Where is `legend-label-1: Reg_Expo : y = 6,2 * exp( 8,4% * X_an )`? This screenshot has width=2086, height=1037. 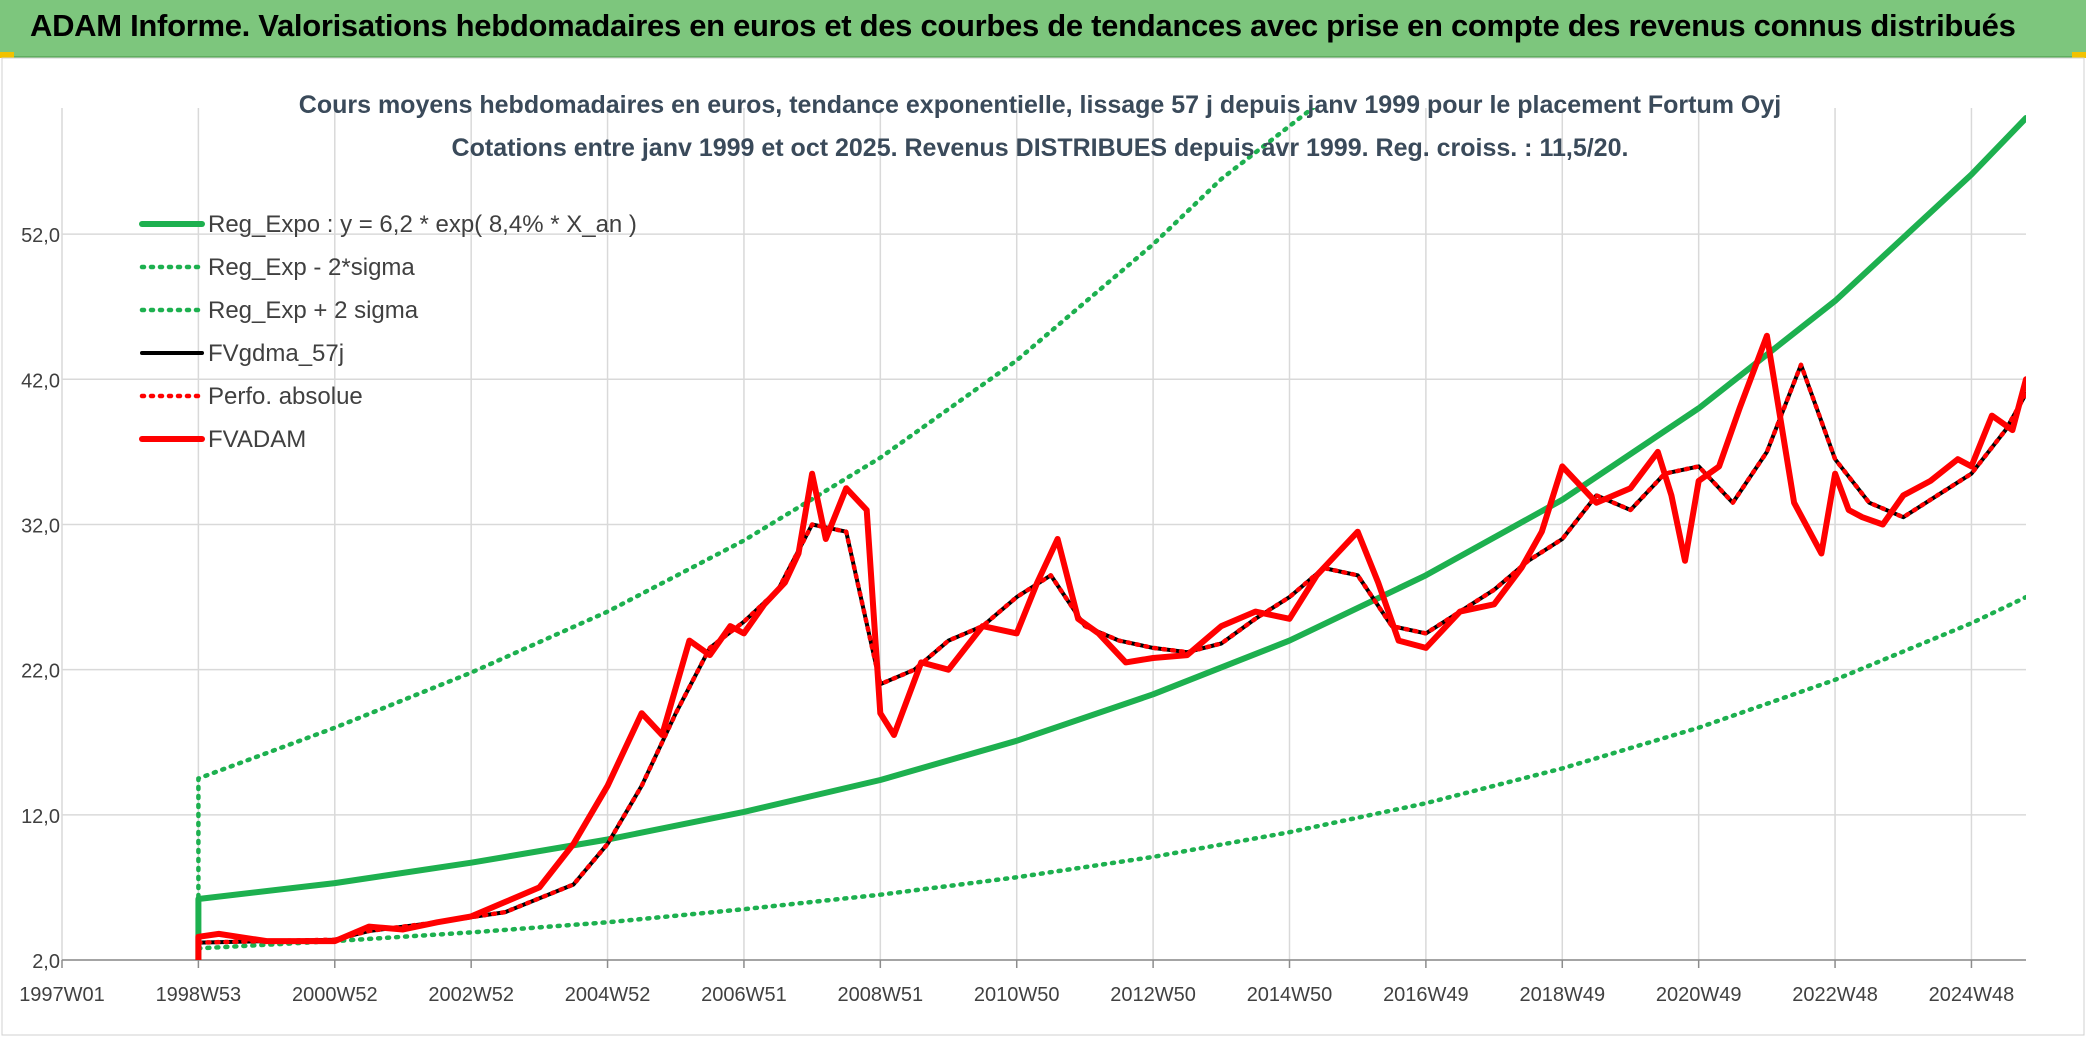
legend-label-1: Reg_Expo : y = 6,2 * exp( 8,4% * X_an ) is located at coordinates (422, 224).